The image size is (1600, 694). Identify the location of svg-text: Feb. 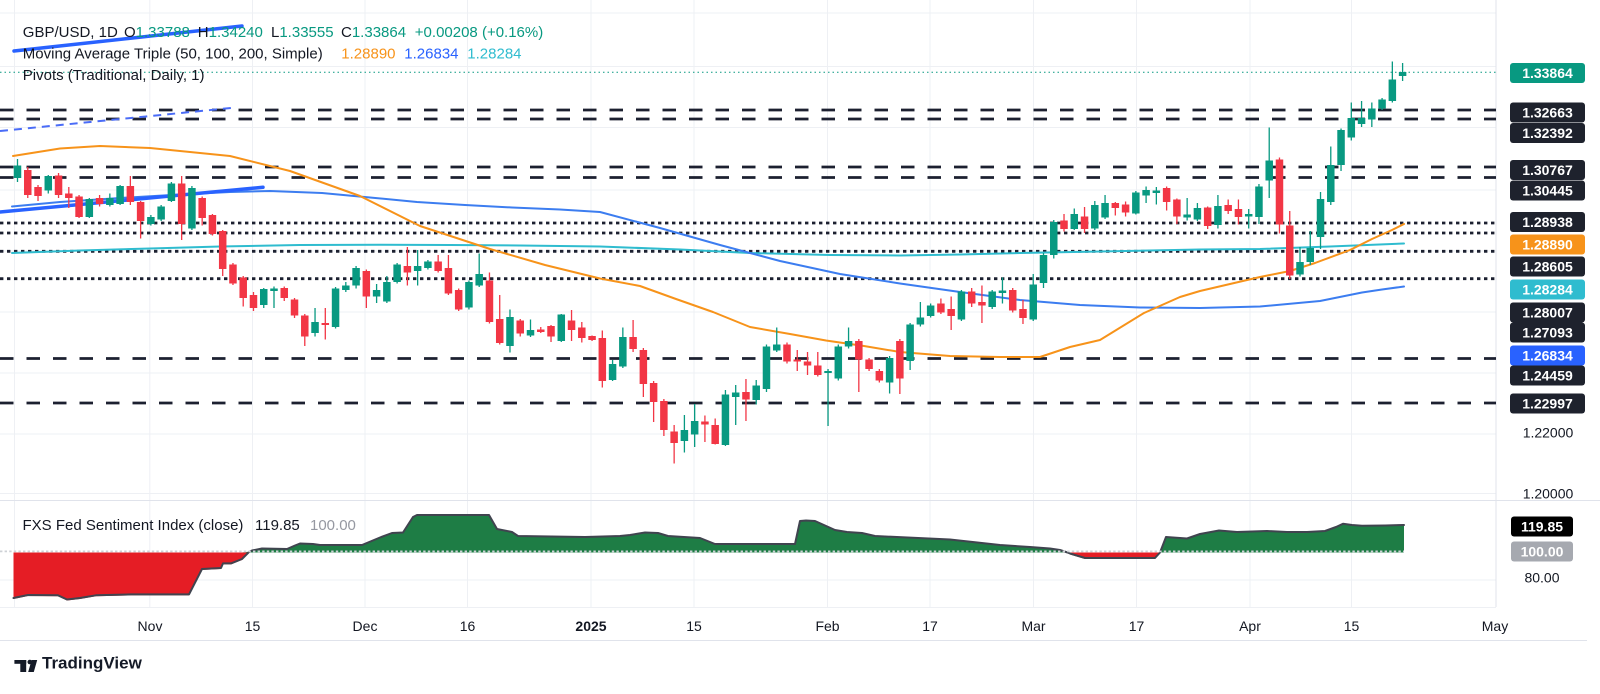
(827, 626).